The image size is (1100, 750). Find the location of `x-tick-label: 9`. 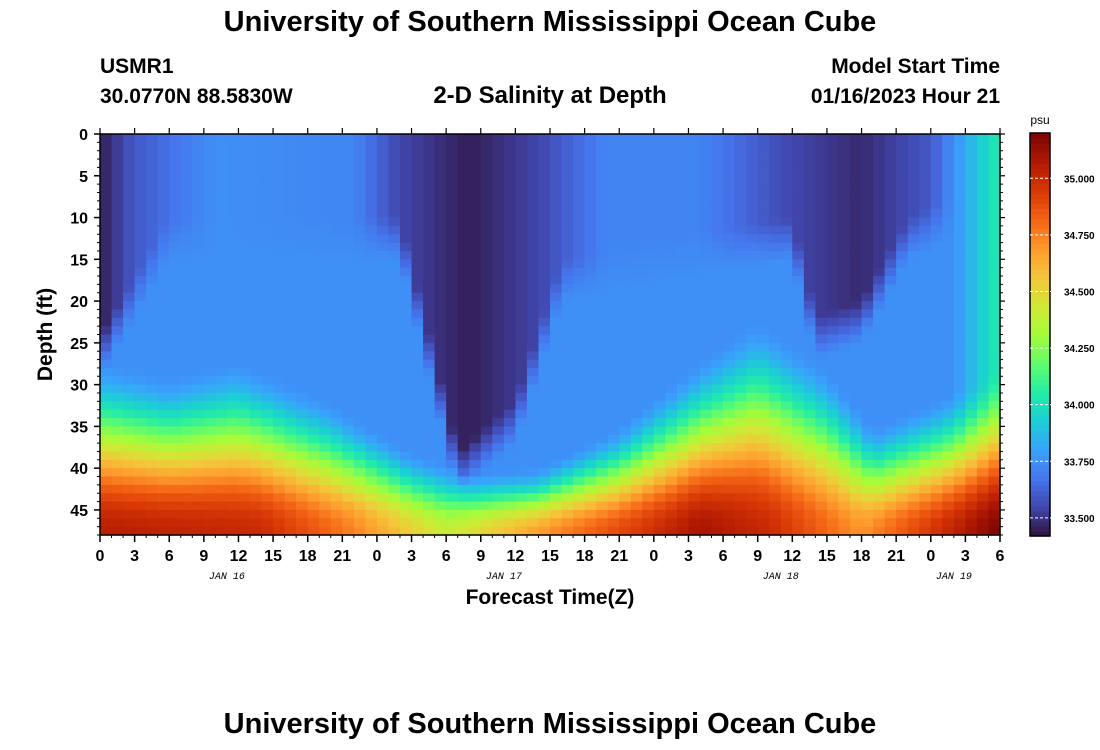

x-tick-label: 9 is located at coordinates (757, 556).